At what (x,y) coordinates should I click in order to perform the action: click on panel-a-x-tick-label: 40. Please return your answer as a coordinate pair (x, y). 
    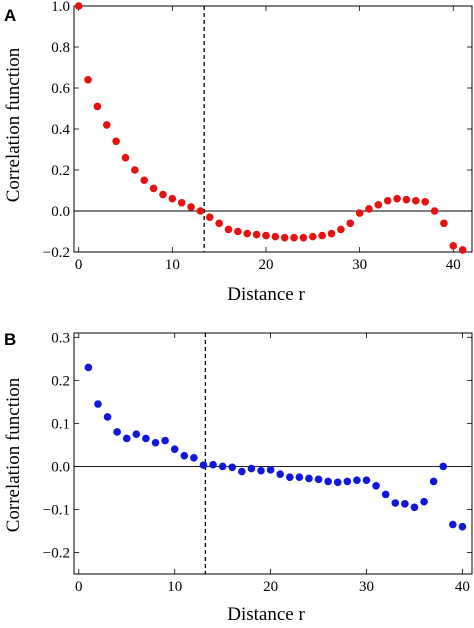
    Looking at the image, I should click on (453, 265).